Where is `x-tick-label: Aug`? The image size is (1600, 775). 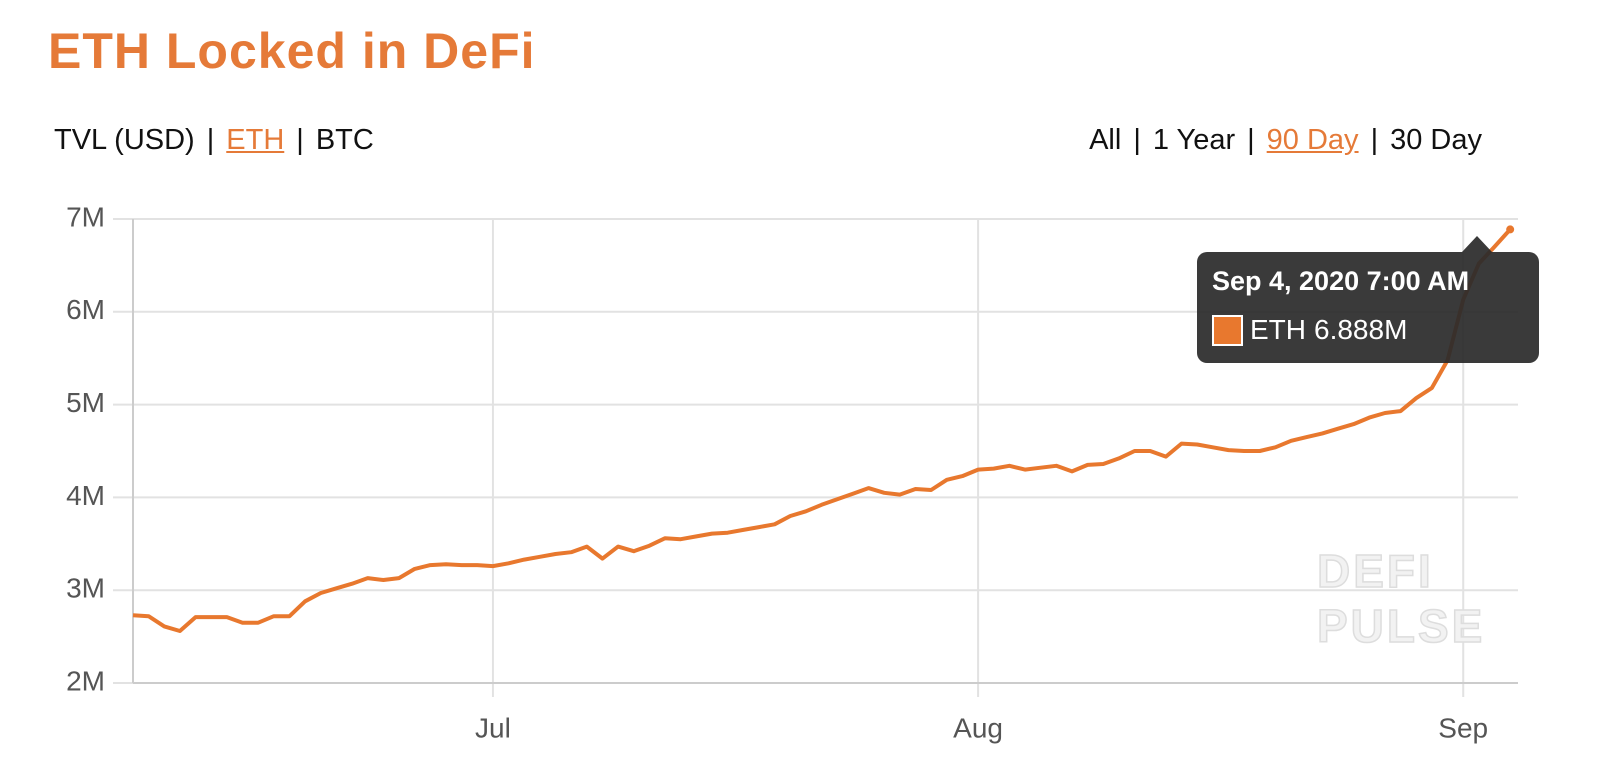
x-tick-label: Aug is located at coordinates (978, 727).